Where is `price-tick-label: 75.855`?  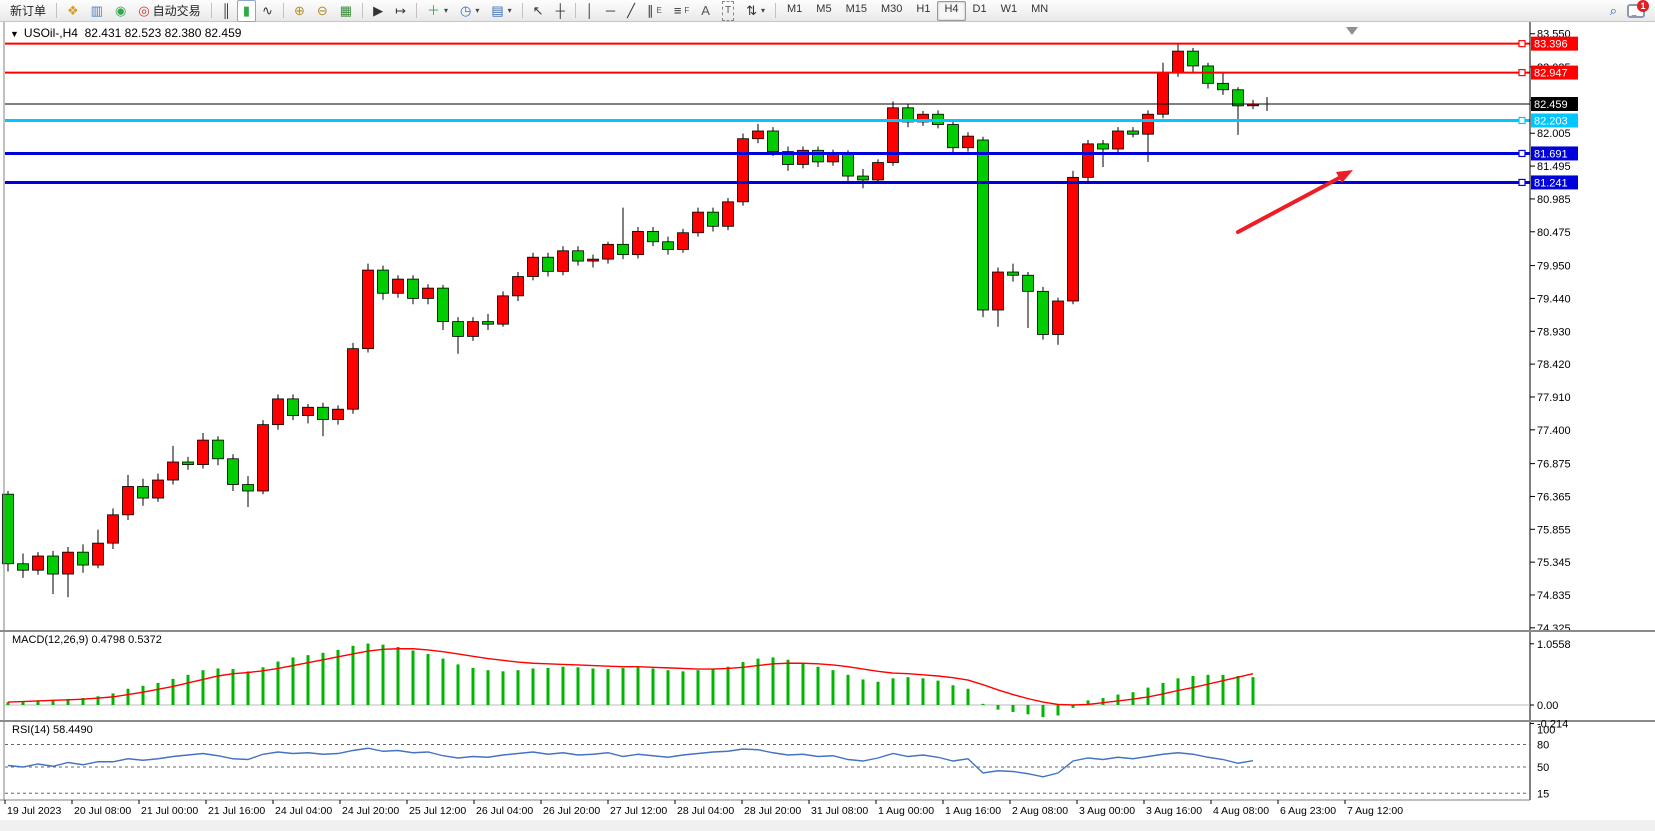 price-tick-label: 75.855 is located at coordinates (1554, 530).